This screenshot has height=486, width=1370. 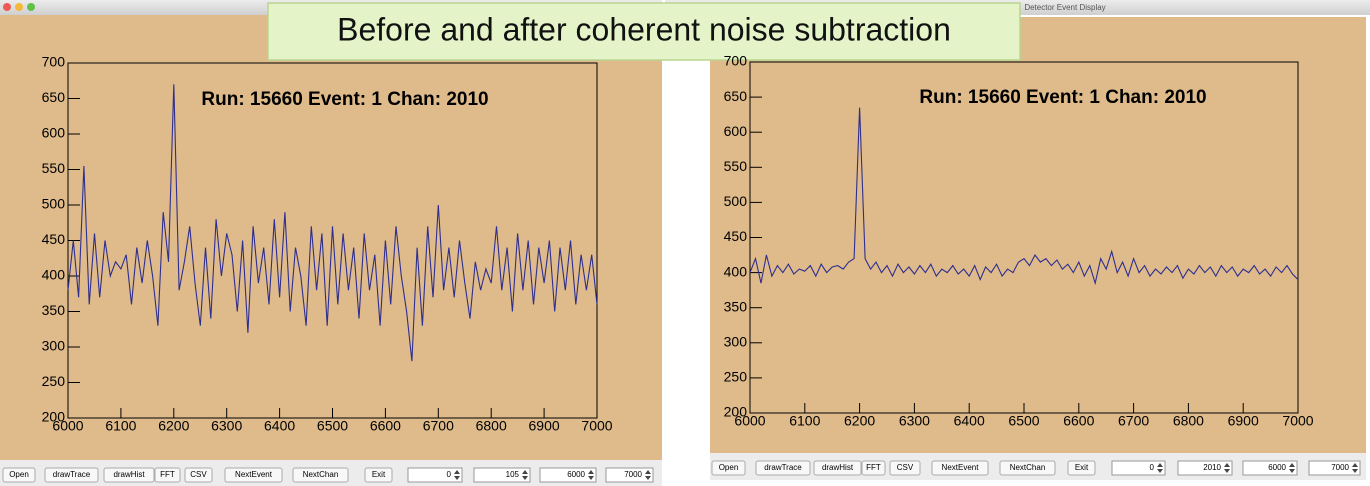 I want to click on x-tick-label: 6900, so click(x=544, y=426).